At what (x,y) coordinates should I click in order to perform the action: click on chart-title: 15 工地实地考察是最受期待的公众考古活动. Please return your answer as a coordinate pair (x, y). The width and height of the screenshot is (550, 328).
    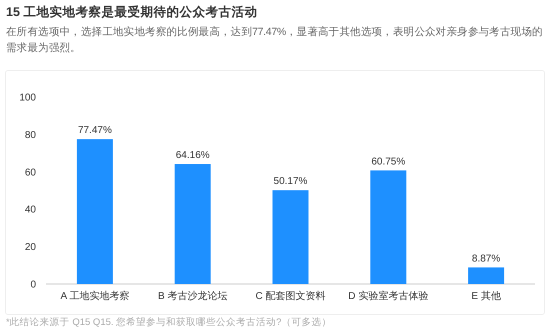
    Looking at the image, I should click on (132, 12).